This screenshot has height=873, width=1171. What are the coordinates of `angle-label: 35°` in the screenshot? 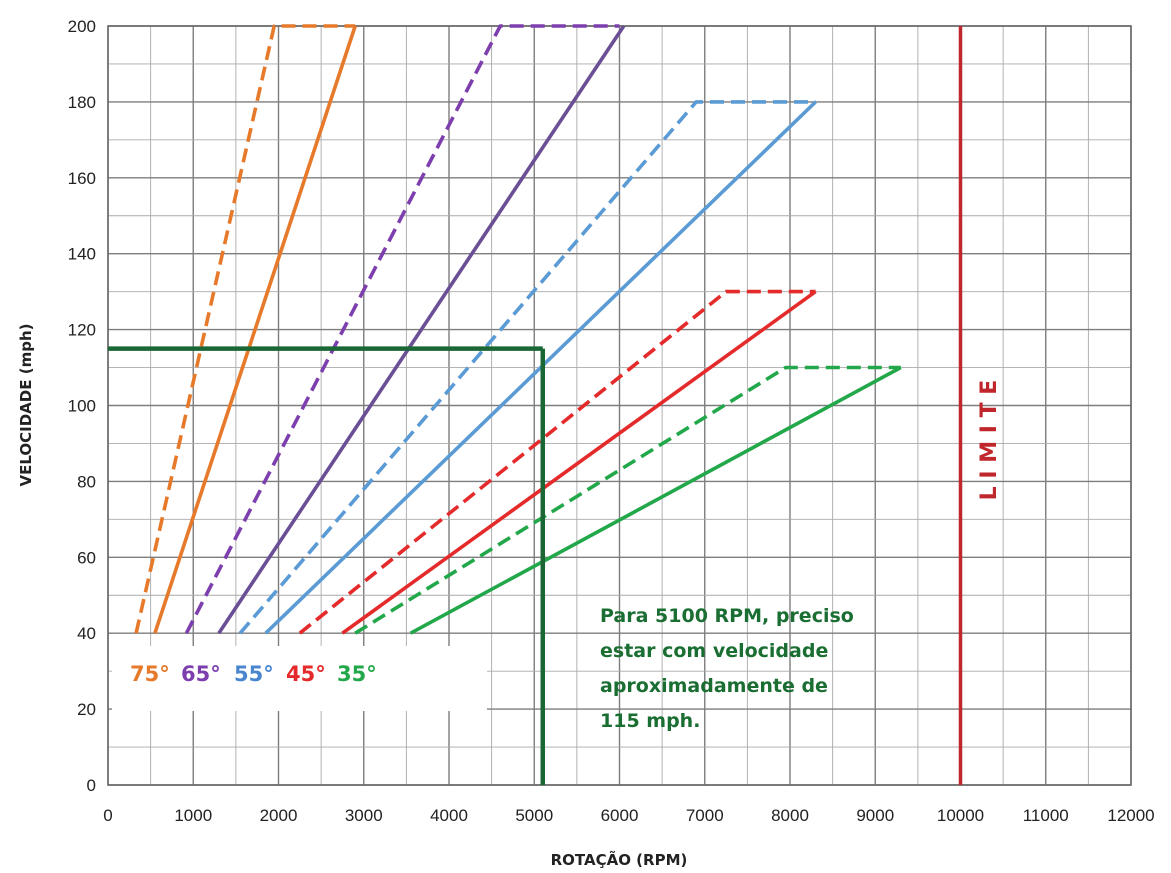 It's located at (357, 674).